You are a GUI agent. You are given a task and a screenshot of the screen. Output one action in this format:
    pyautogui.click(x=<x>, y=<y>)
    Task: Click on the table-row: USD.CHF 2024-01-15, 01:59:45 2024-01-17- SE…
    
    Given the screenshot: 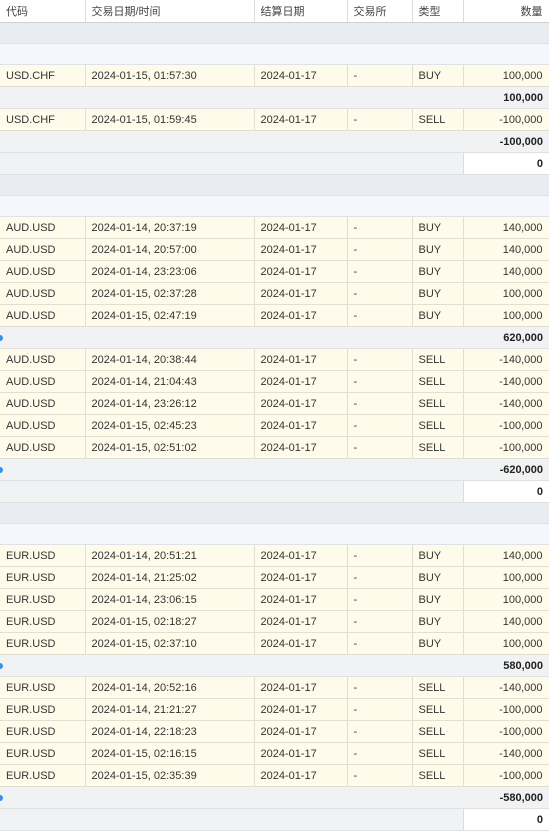 What is the action you would take?
    pyautogui.click(x=274, y=119)
    